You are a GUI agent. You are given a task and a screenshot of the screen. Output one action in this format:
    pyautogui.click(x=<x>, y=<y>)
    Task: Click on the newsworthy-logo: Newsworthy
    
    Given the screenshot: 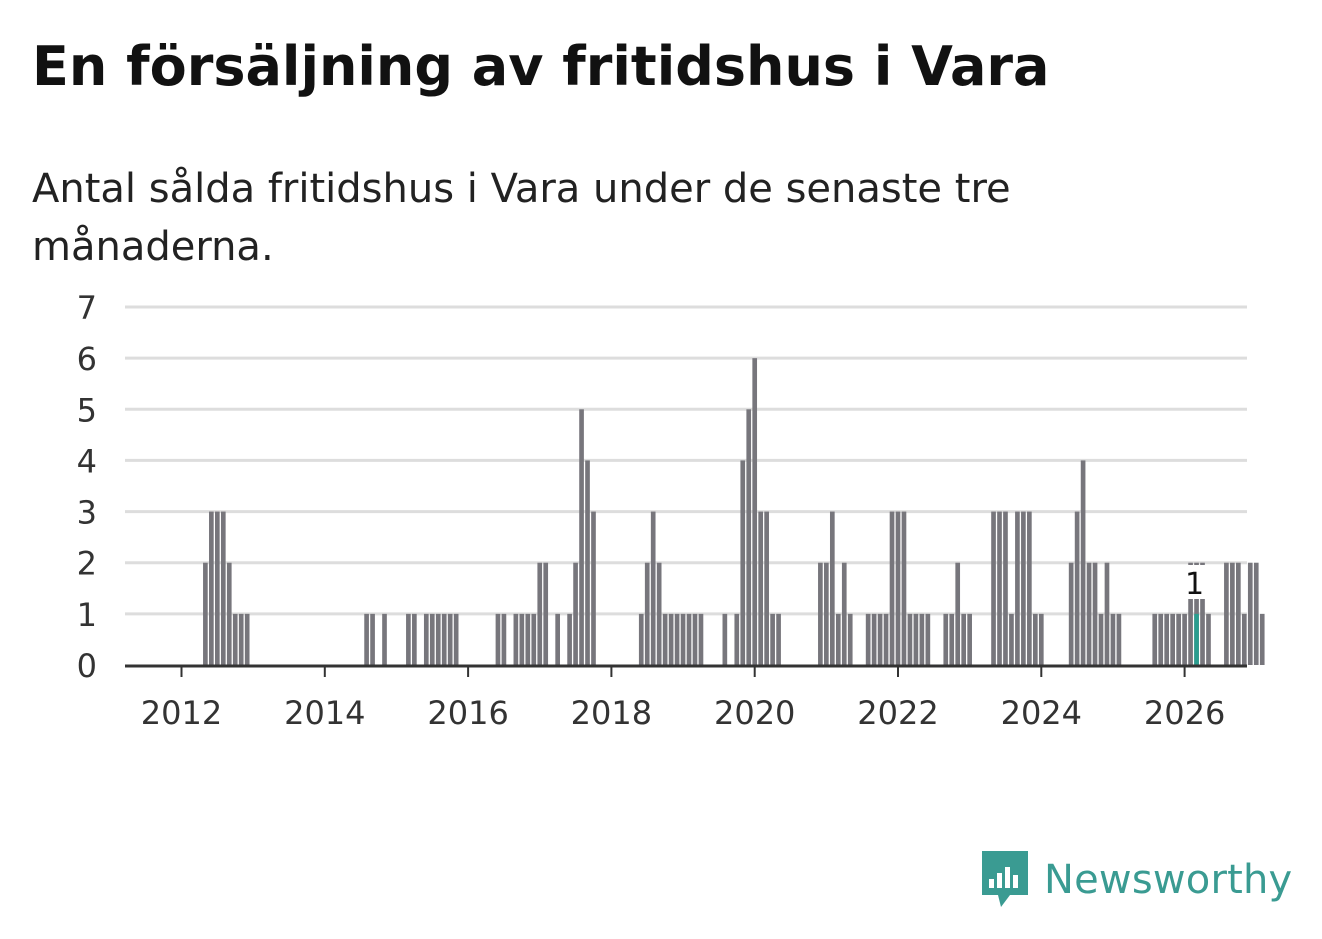 What is the action you would take?
    pyautogui.click(x=1136, y=880)
    